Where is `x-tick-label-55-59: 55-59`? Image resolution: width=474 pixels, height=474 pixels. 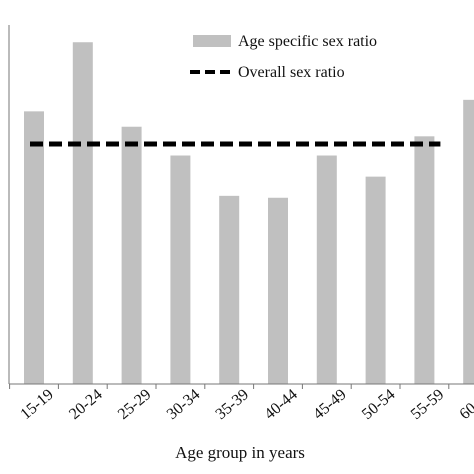 x-tick-label-55-59: 55-59 is located at coordinates (428, 404).